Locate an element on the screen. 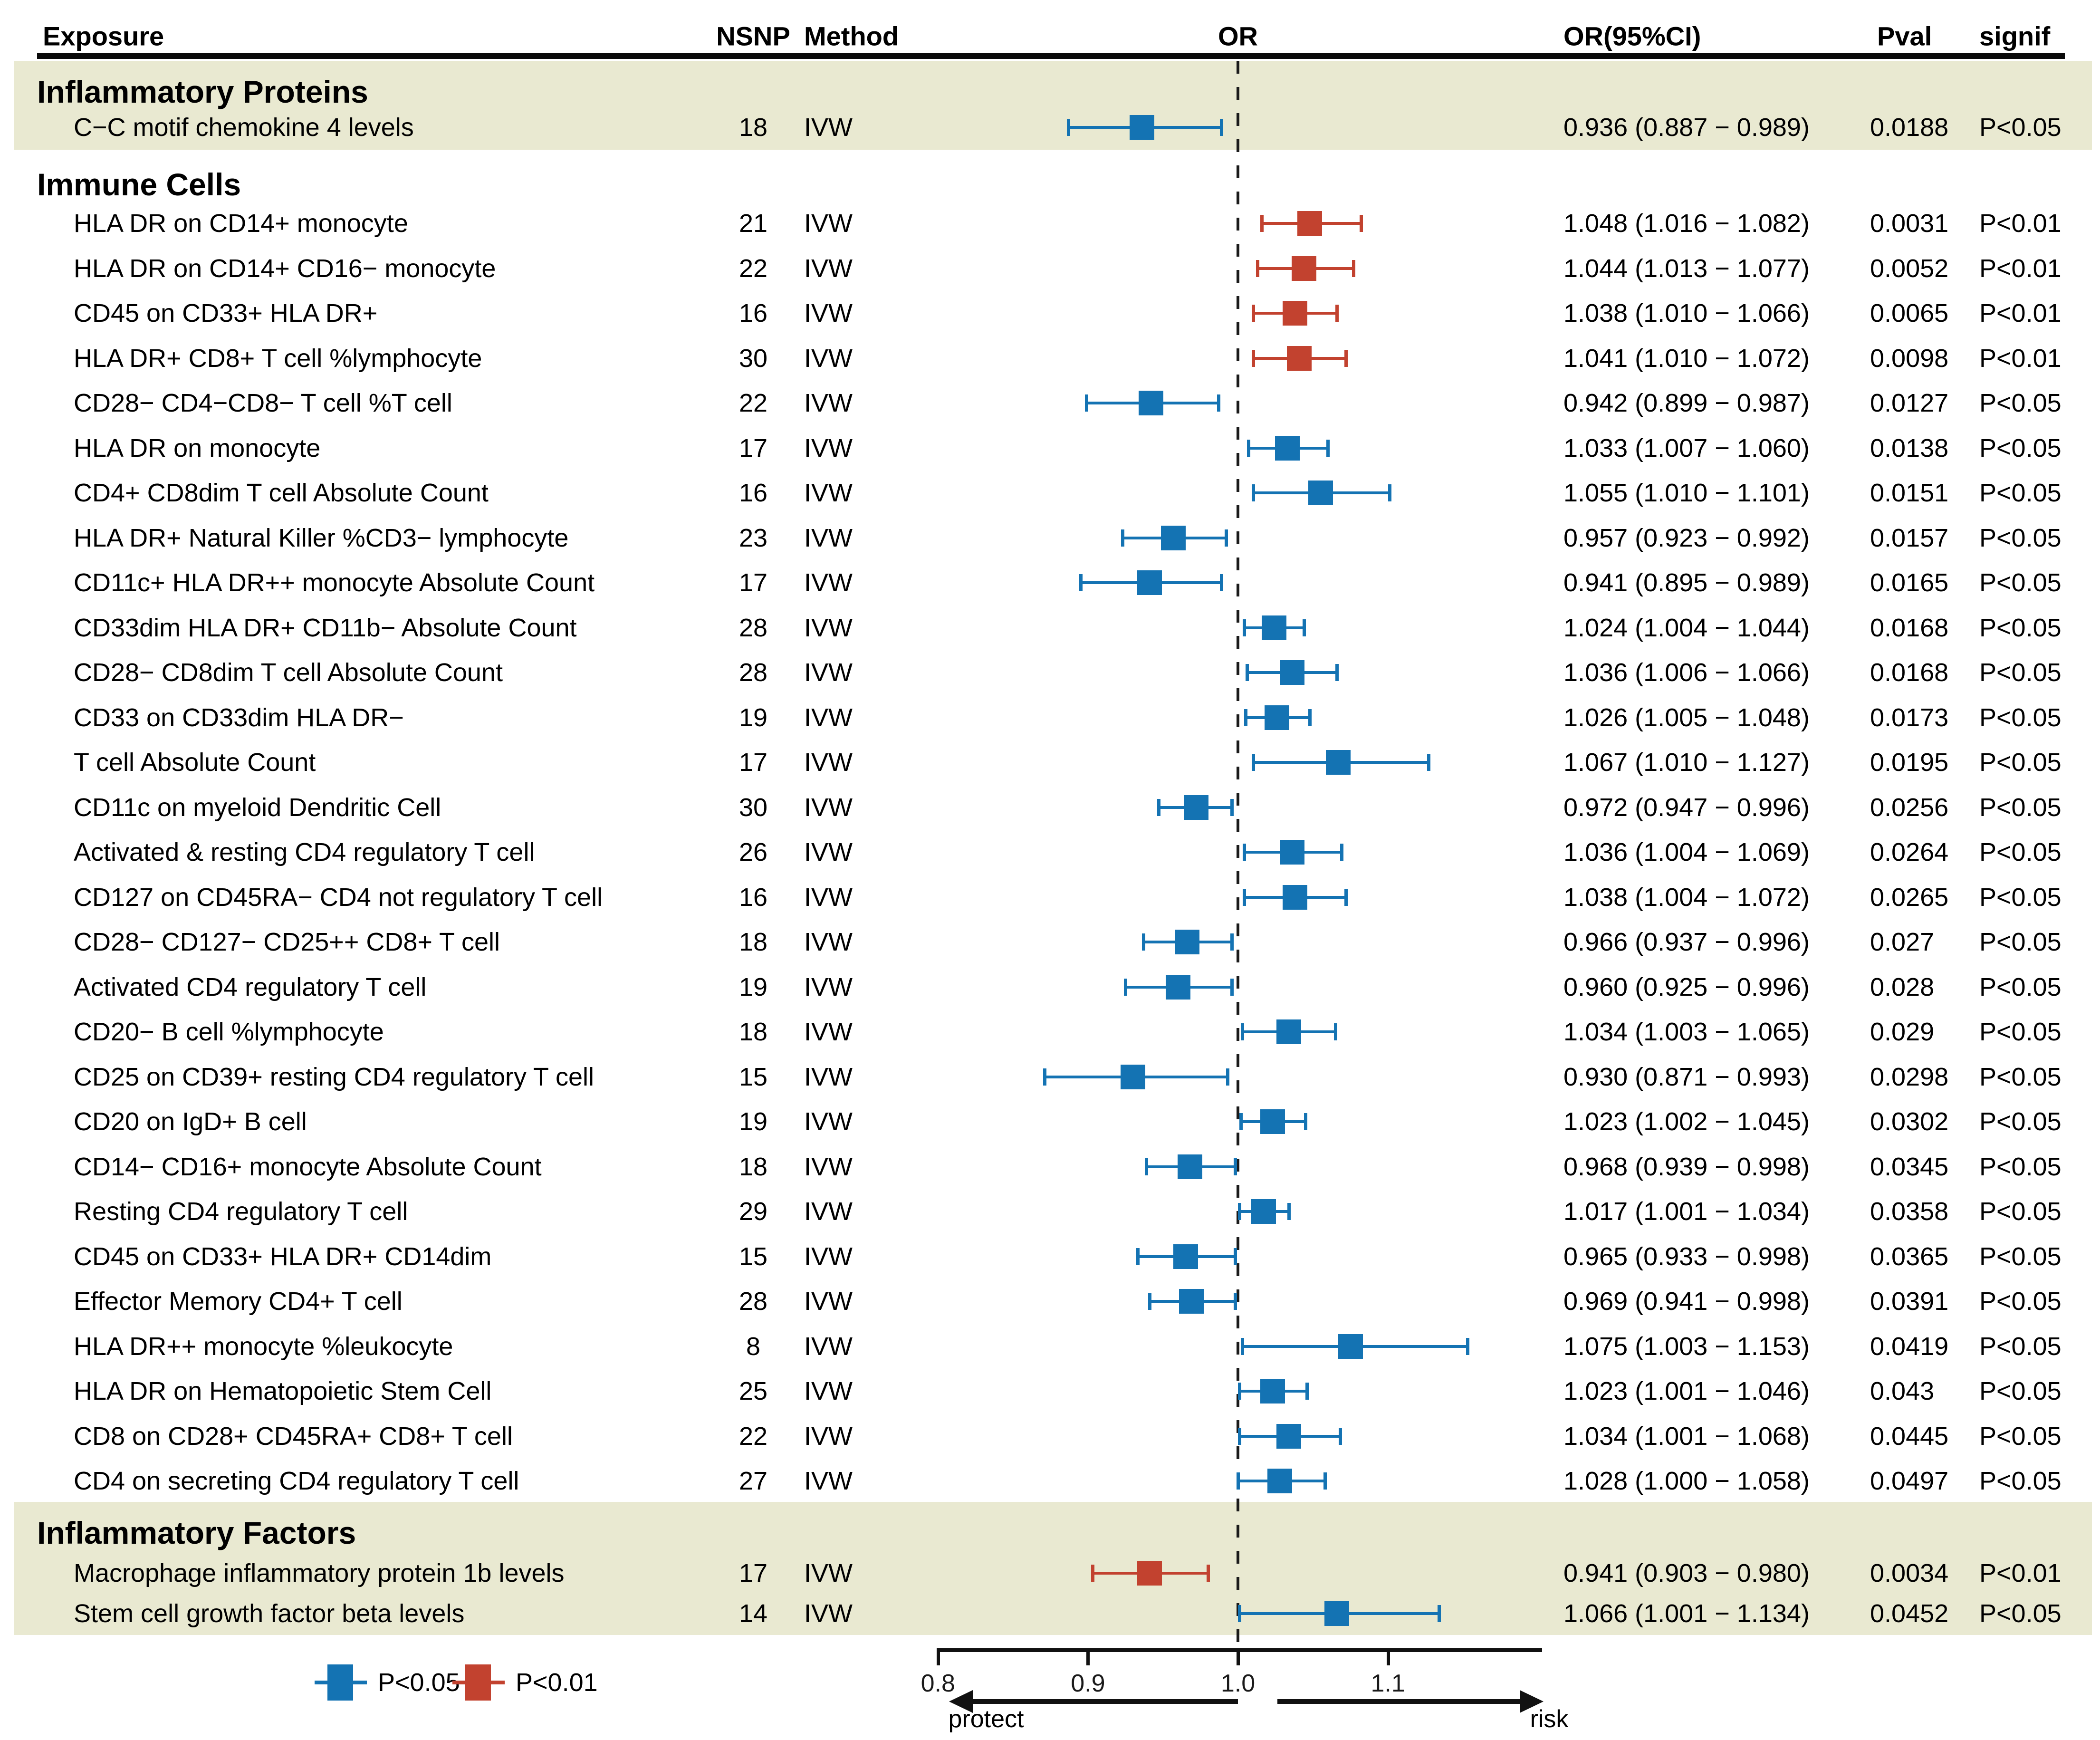 This screenshot has height=1740, width=2100. nsnp-value: 28 is located at coordinates (753, 672).